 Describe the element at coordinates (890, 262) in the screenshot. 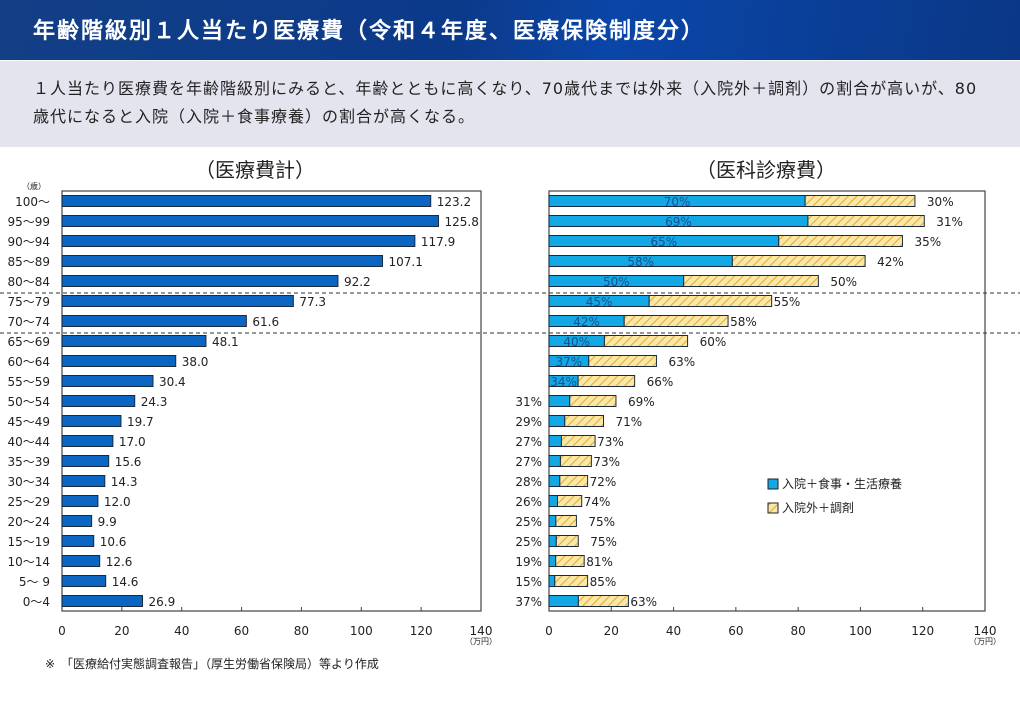

I see `outpatient-percent-label: 42%` at that location.